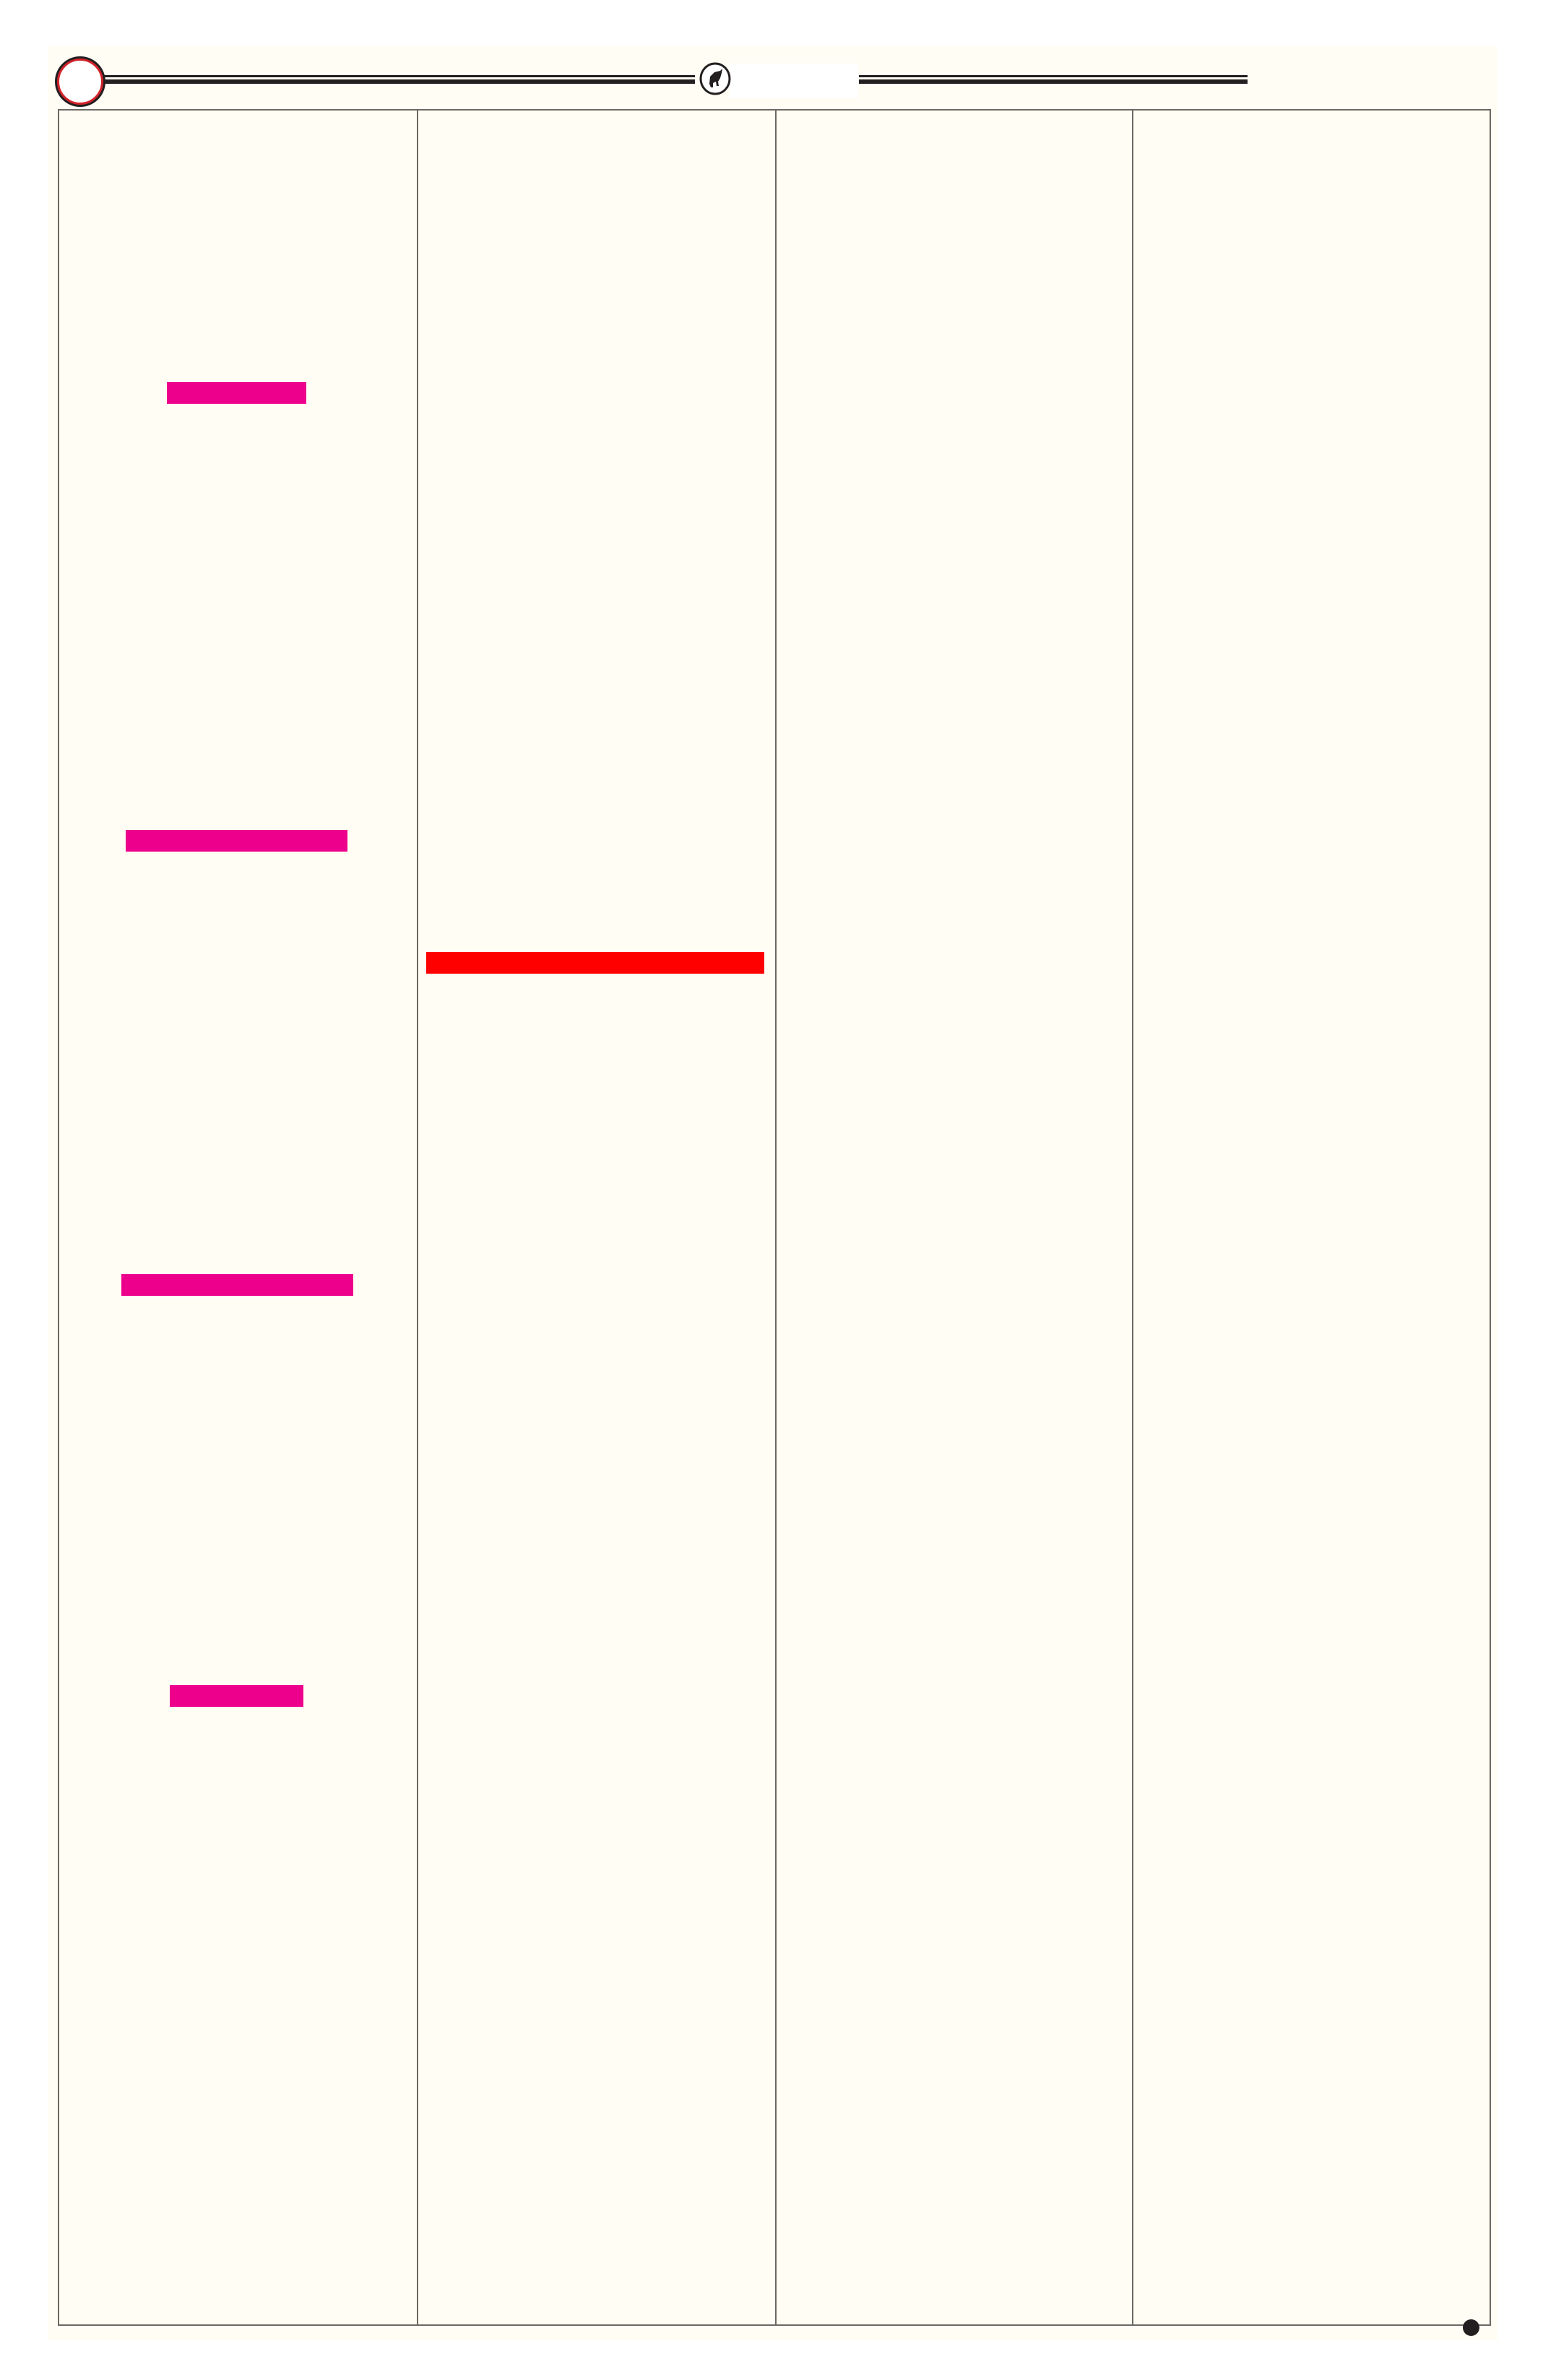  What do you see at coordinates (794, 81) in the screenshot?
I see `emblem-background` at bounding box center [794, 81].